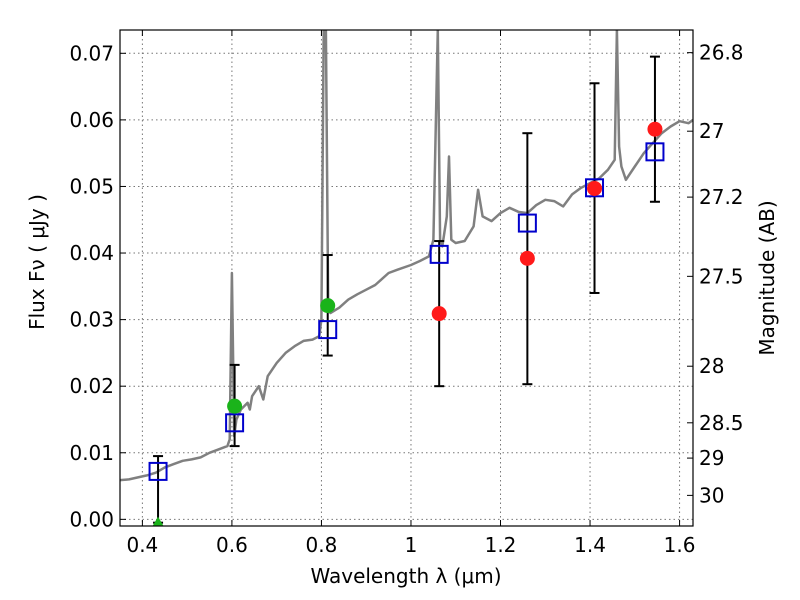 This screenshot has height=600, width=800. Describe the element at coordinates (680, 545) in the screenshot. I see `x-tick-label: 1.6` at that location.